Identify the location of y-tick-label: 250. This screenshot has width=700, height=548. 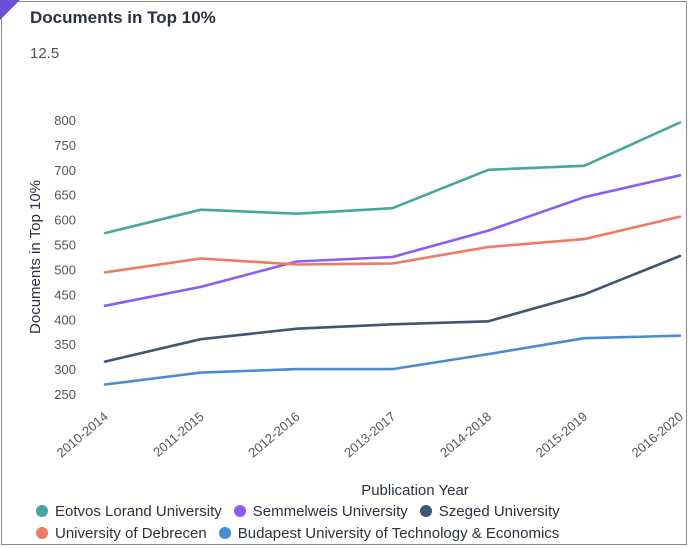
(65, 394).